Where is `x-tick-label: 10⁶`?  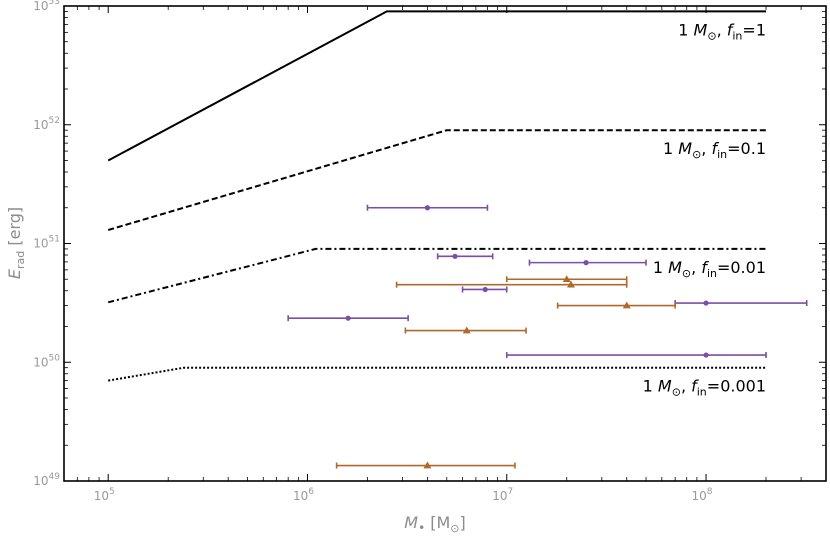 x-tick-label: 10⁶ is located at coordinates (303, 495).